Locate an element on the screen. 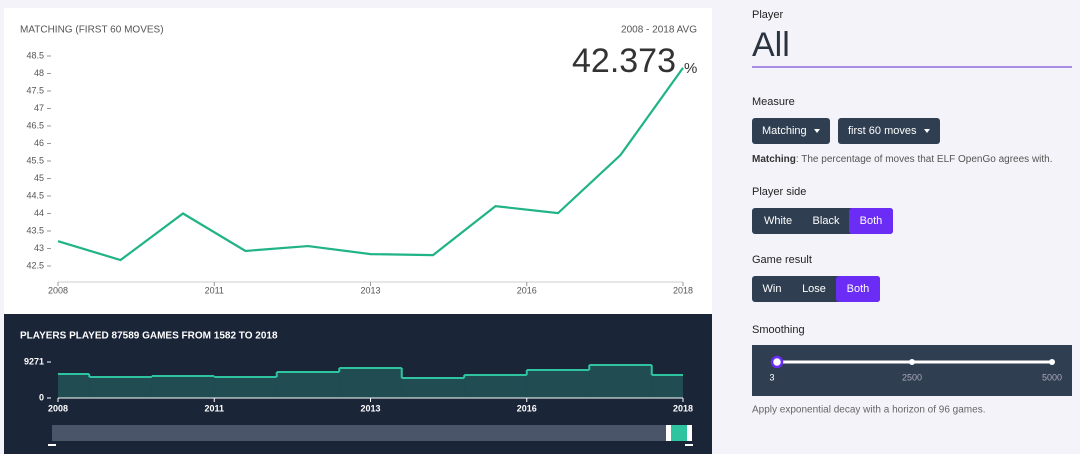 Image resolution: width=1080 pixels, height=454 pixels. segment: White is located at coordinates (778, 221).